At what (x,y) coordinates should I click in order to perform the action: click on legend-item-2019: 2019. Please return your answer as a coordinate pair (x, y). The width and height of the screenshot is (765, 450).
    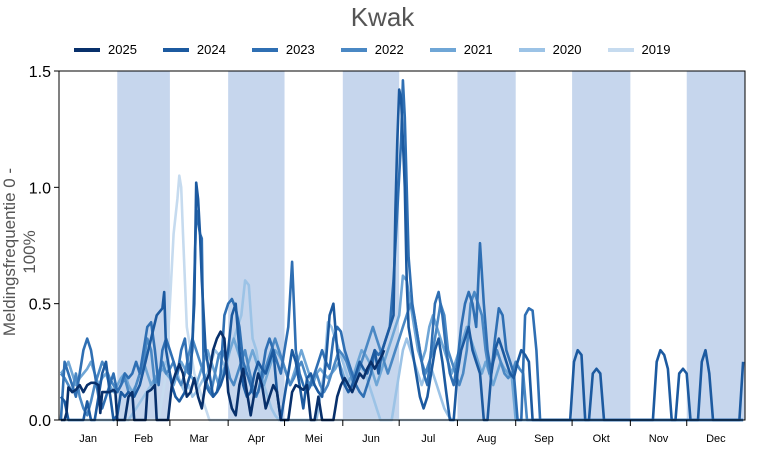
    Looking at the image, I should click on (639, 49).